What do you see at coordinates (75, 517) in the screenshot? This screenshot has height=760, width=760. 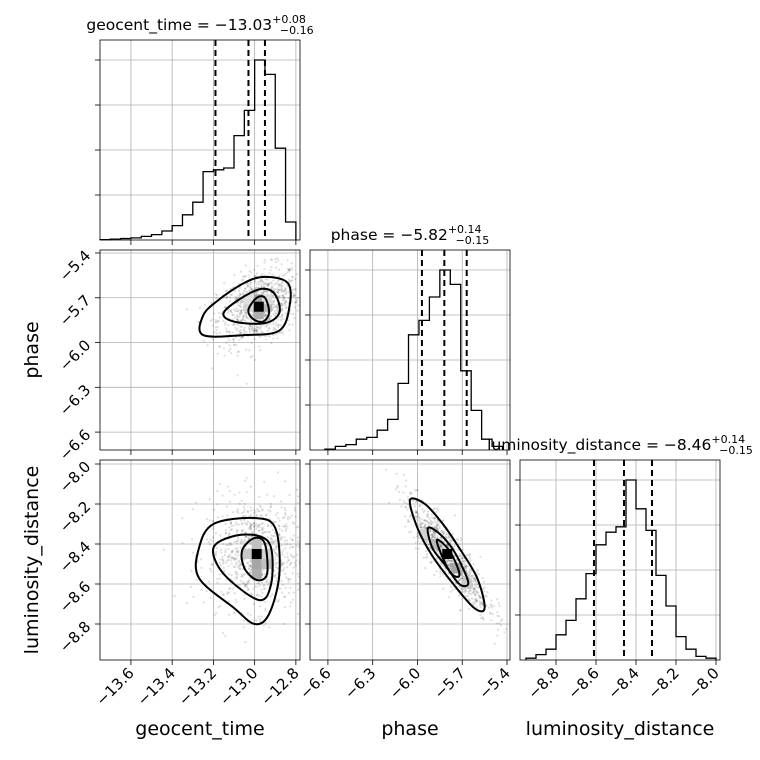 I see `y-tick-label-luminosity_distance: −8.2` at bounding box center [75, 517].